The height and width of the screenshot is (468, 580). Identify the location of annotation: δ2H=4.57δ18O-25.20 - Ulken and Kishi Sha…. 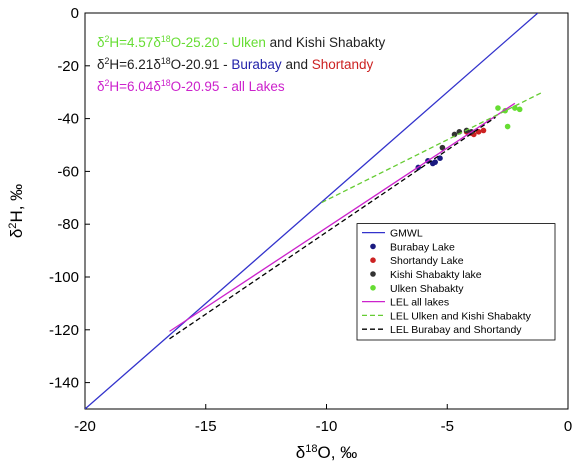
(241, 42).